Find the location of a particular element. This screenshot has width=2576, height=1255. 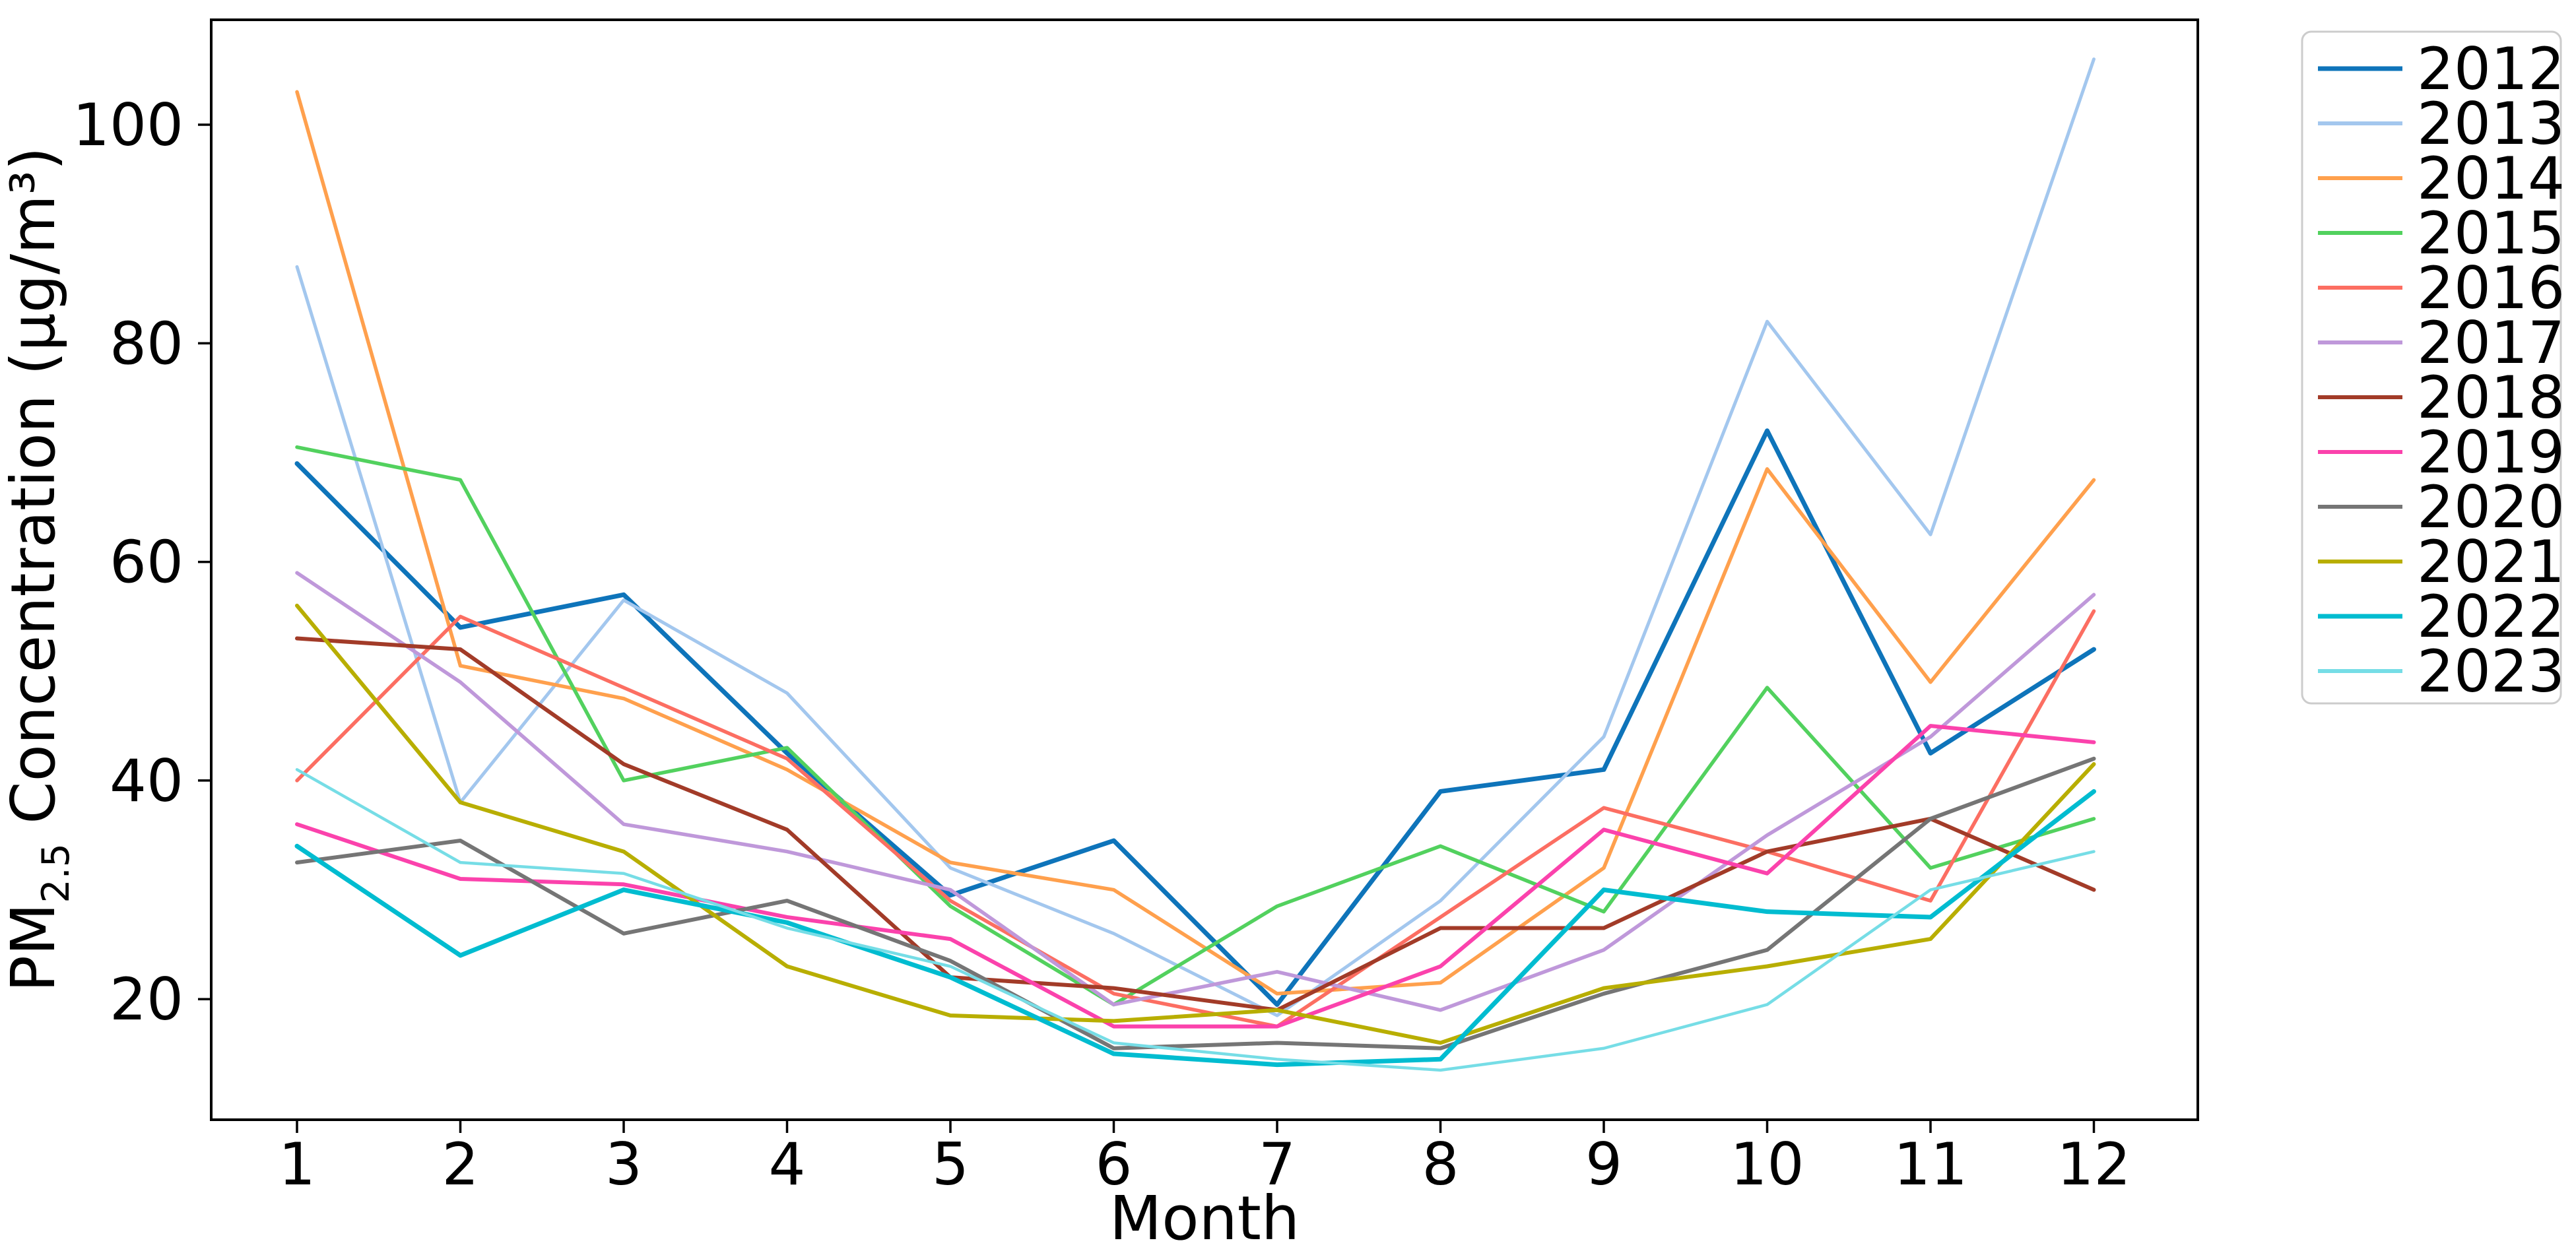

legend-label-2014: 2014 is located at coordinates (2491, 178).